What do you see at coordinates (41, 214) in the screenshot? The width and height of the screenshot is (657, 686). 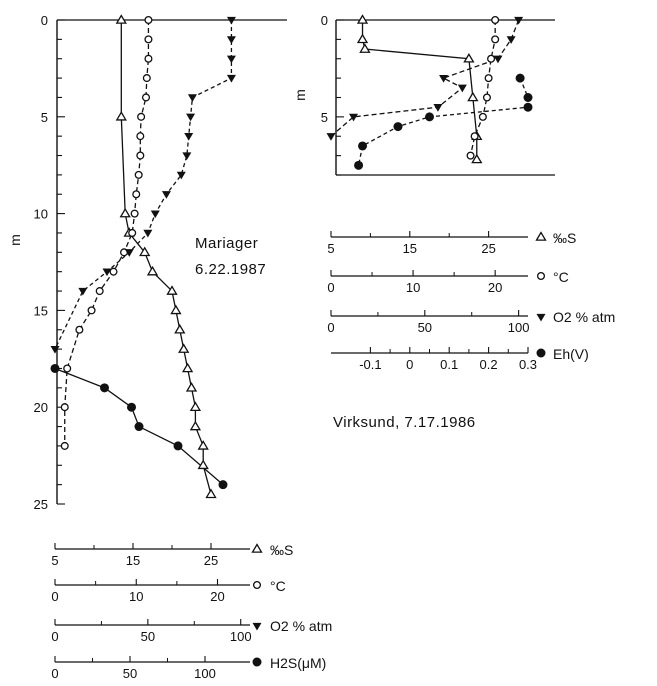 I see `depth-tick-label: 10` at bounding box center [41, 214].